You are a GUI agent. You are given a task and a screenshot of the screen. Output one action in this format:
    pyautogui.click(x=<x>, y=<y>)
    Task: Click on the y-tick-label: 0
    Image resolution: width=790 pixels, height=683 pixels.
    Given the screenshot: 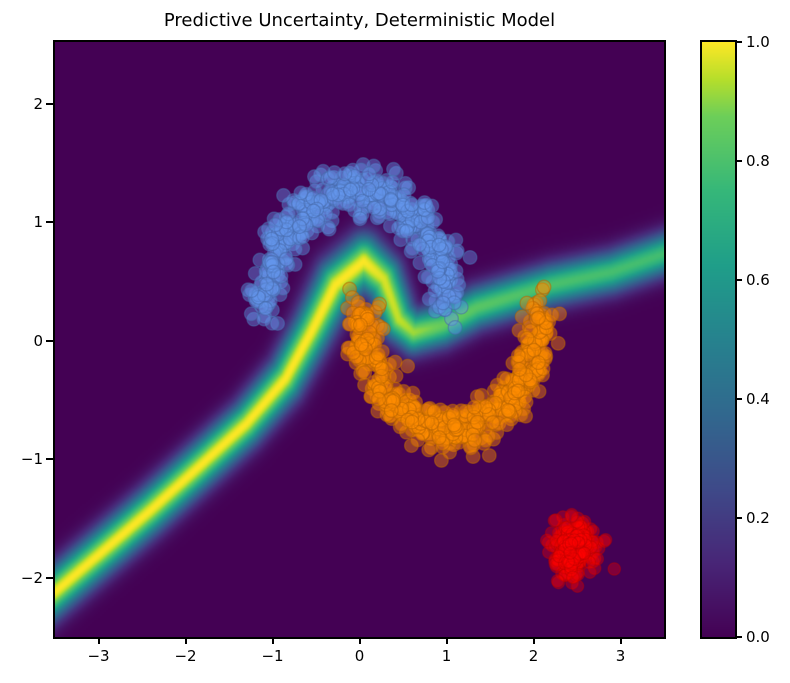 What is the action you would take?
    pyautogui.click(x=38, y=340)
    